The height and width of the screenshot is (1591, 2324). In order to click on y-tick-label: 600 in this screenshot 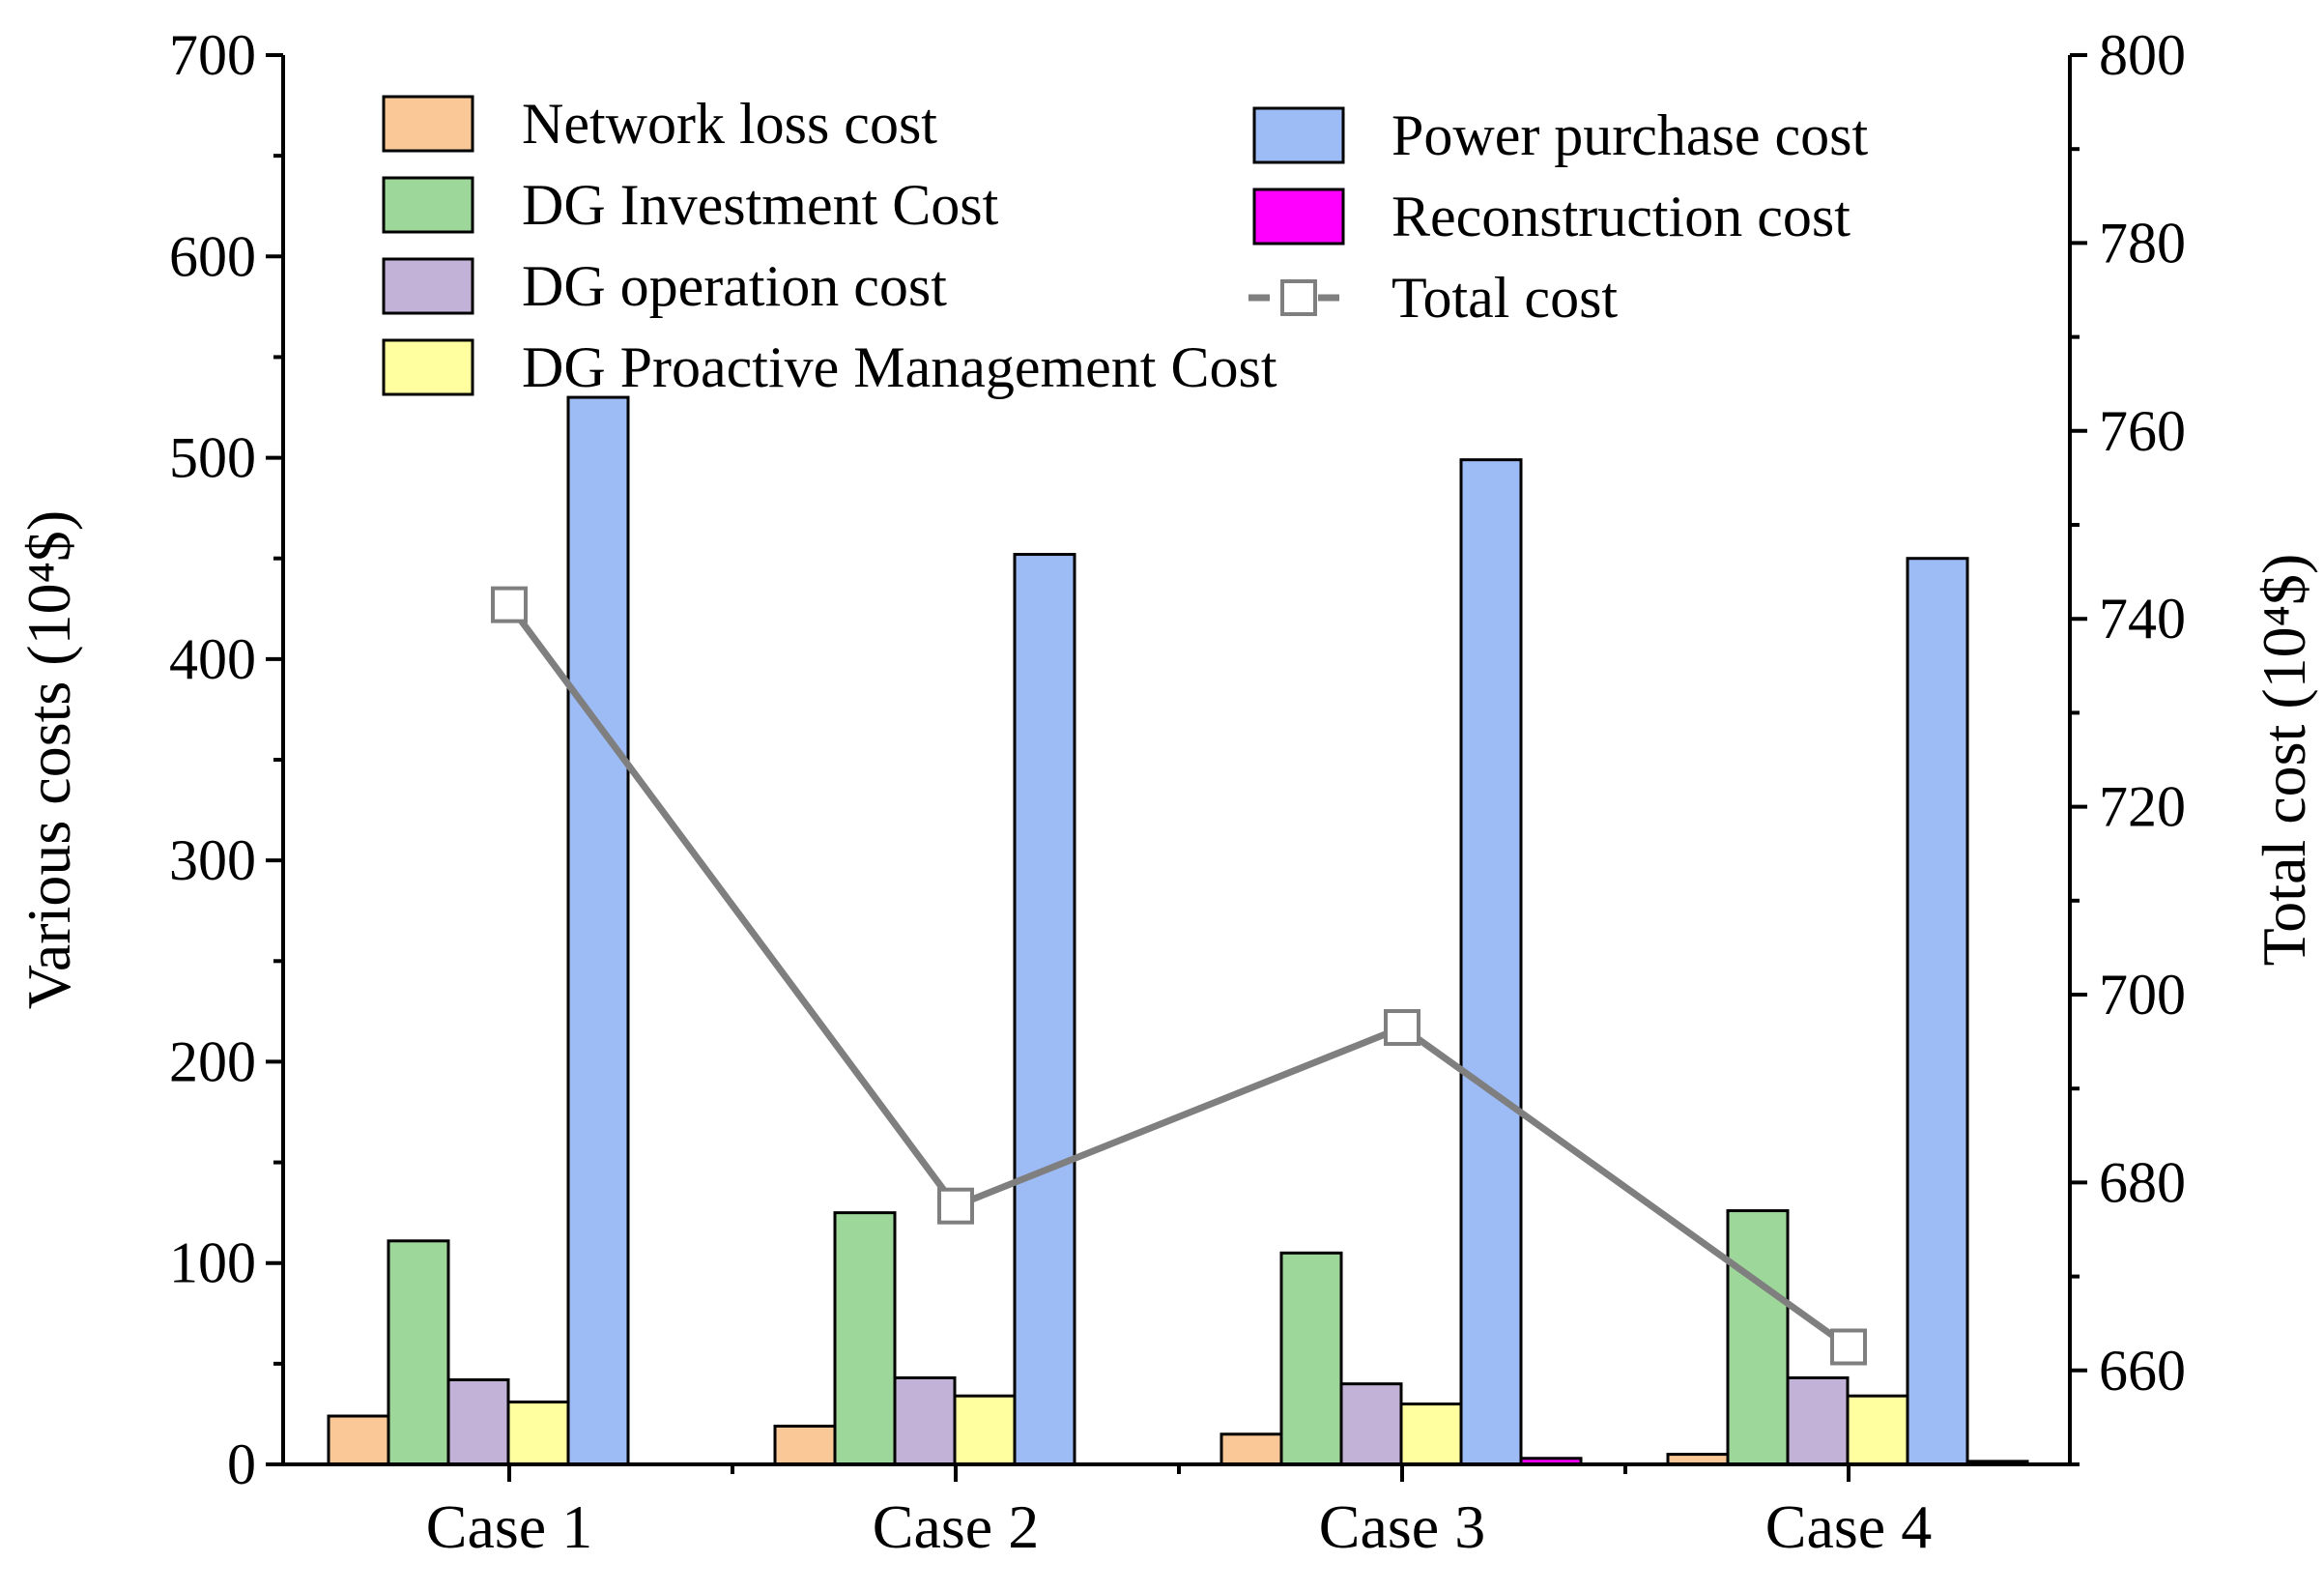, I will do `click(212, 256)`.